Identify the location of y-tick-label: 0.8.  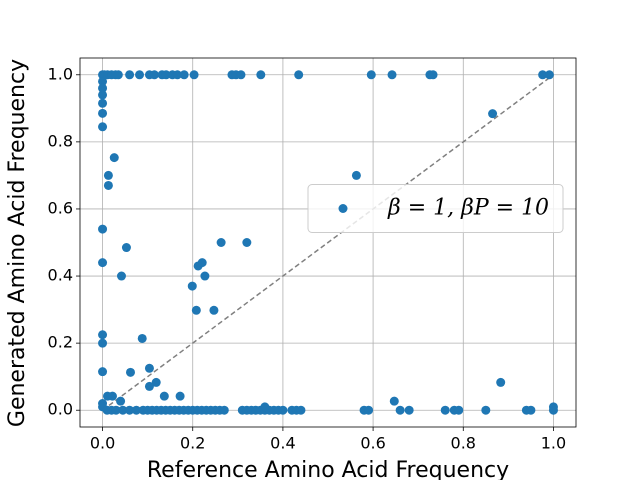
(60, 140).